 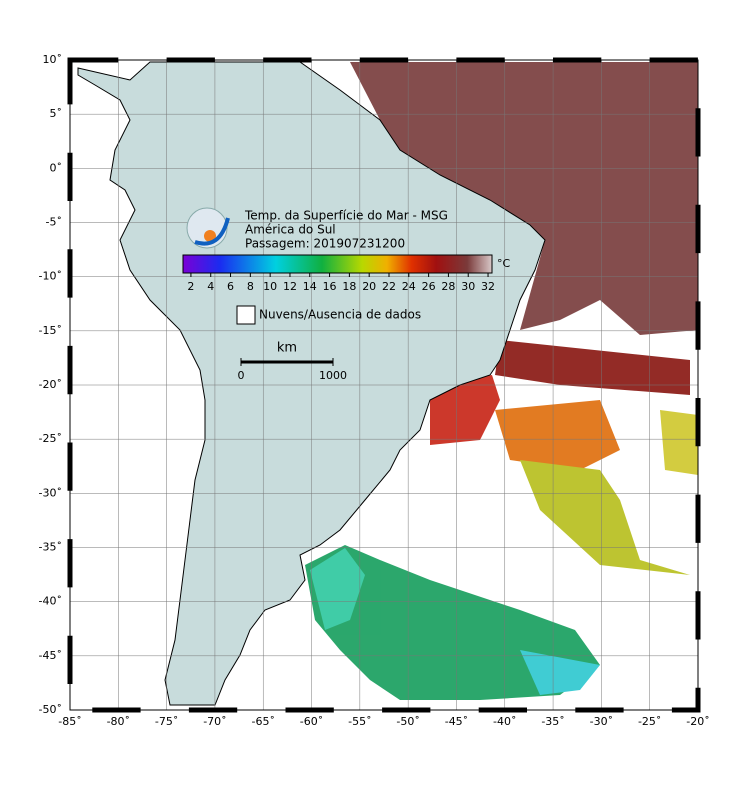 I want to click on title-line: América do Sul, so click(x=290, y=230).